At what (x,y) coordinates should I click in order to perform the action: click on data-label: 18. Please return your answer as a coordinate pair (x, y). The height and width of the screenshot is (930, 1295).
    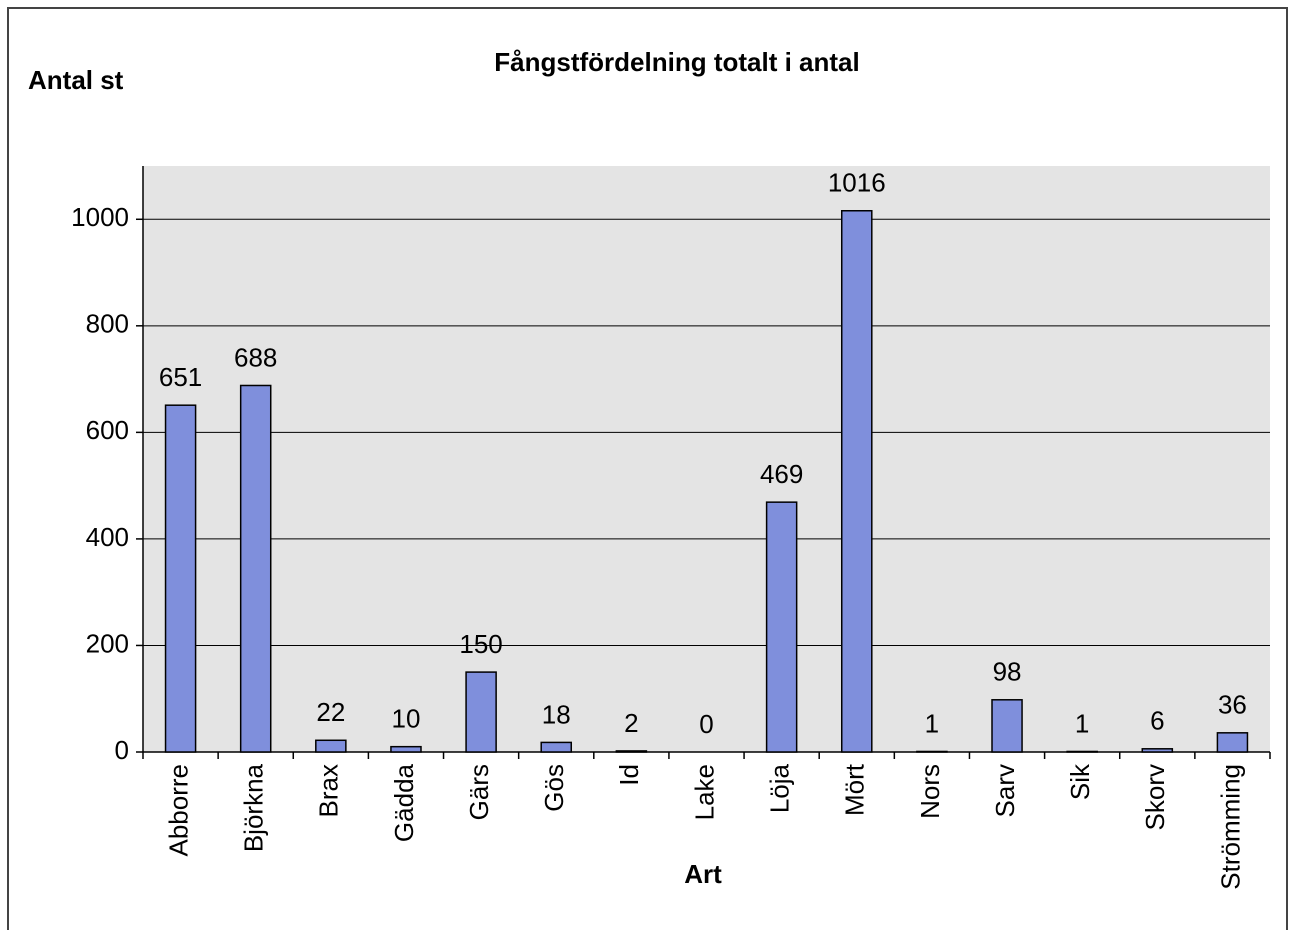
    Looking at the image, I should click on (556, 714).